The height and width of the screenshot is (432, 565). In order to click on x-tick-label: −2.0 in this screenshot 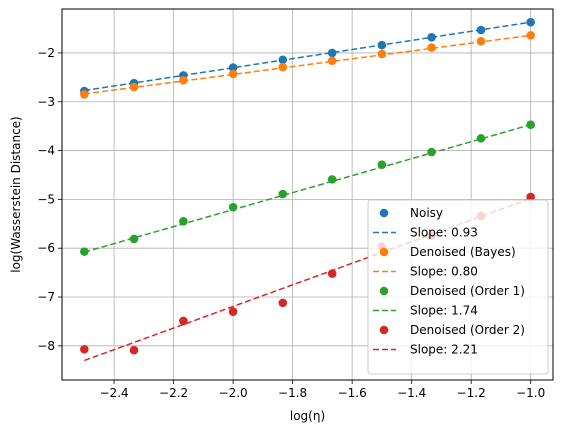, I will do `click(233, 393)`.